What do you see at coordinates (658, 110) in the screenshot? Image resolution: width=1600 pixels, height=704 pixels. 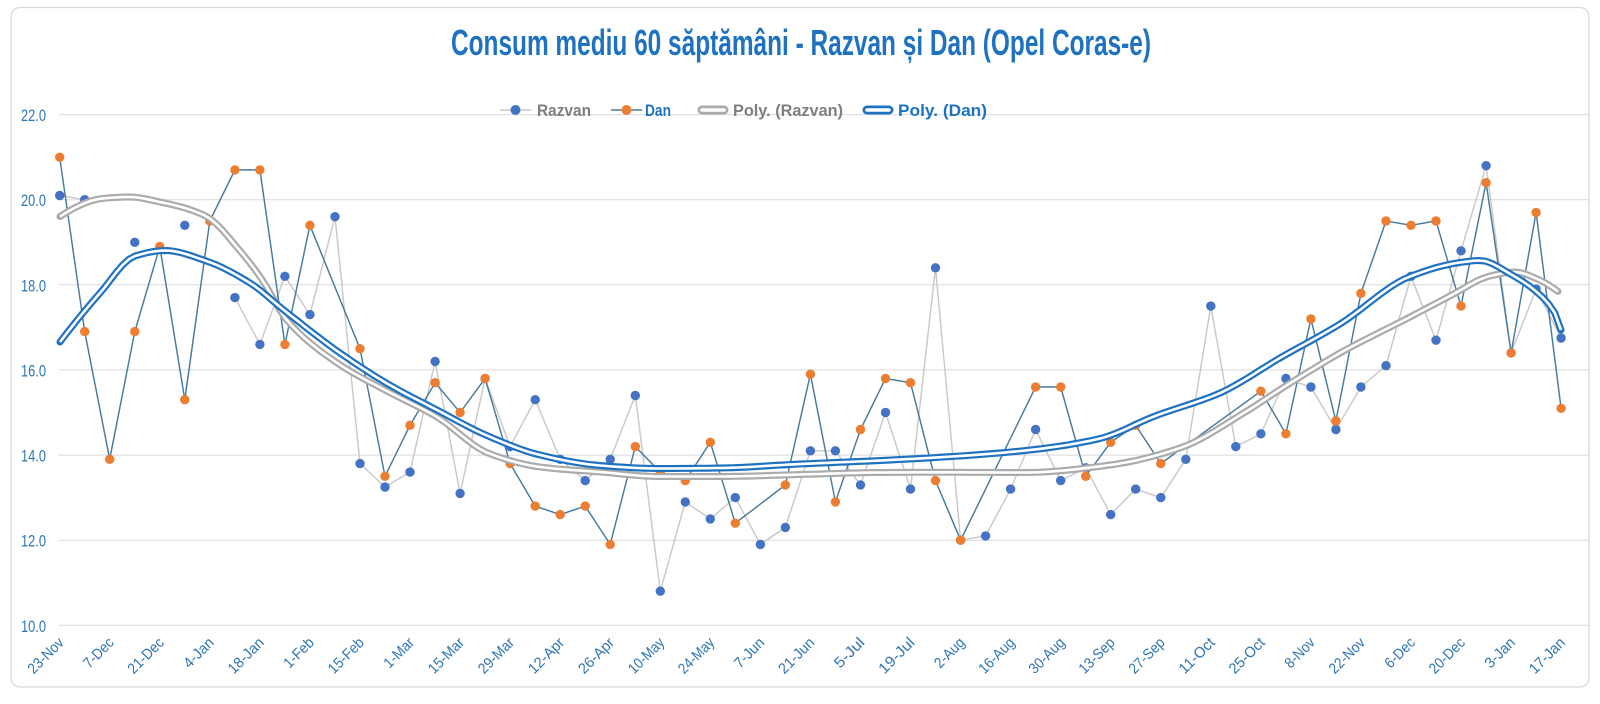 I see `svg-text: Dan` at bounding box center [658, 110].